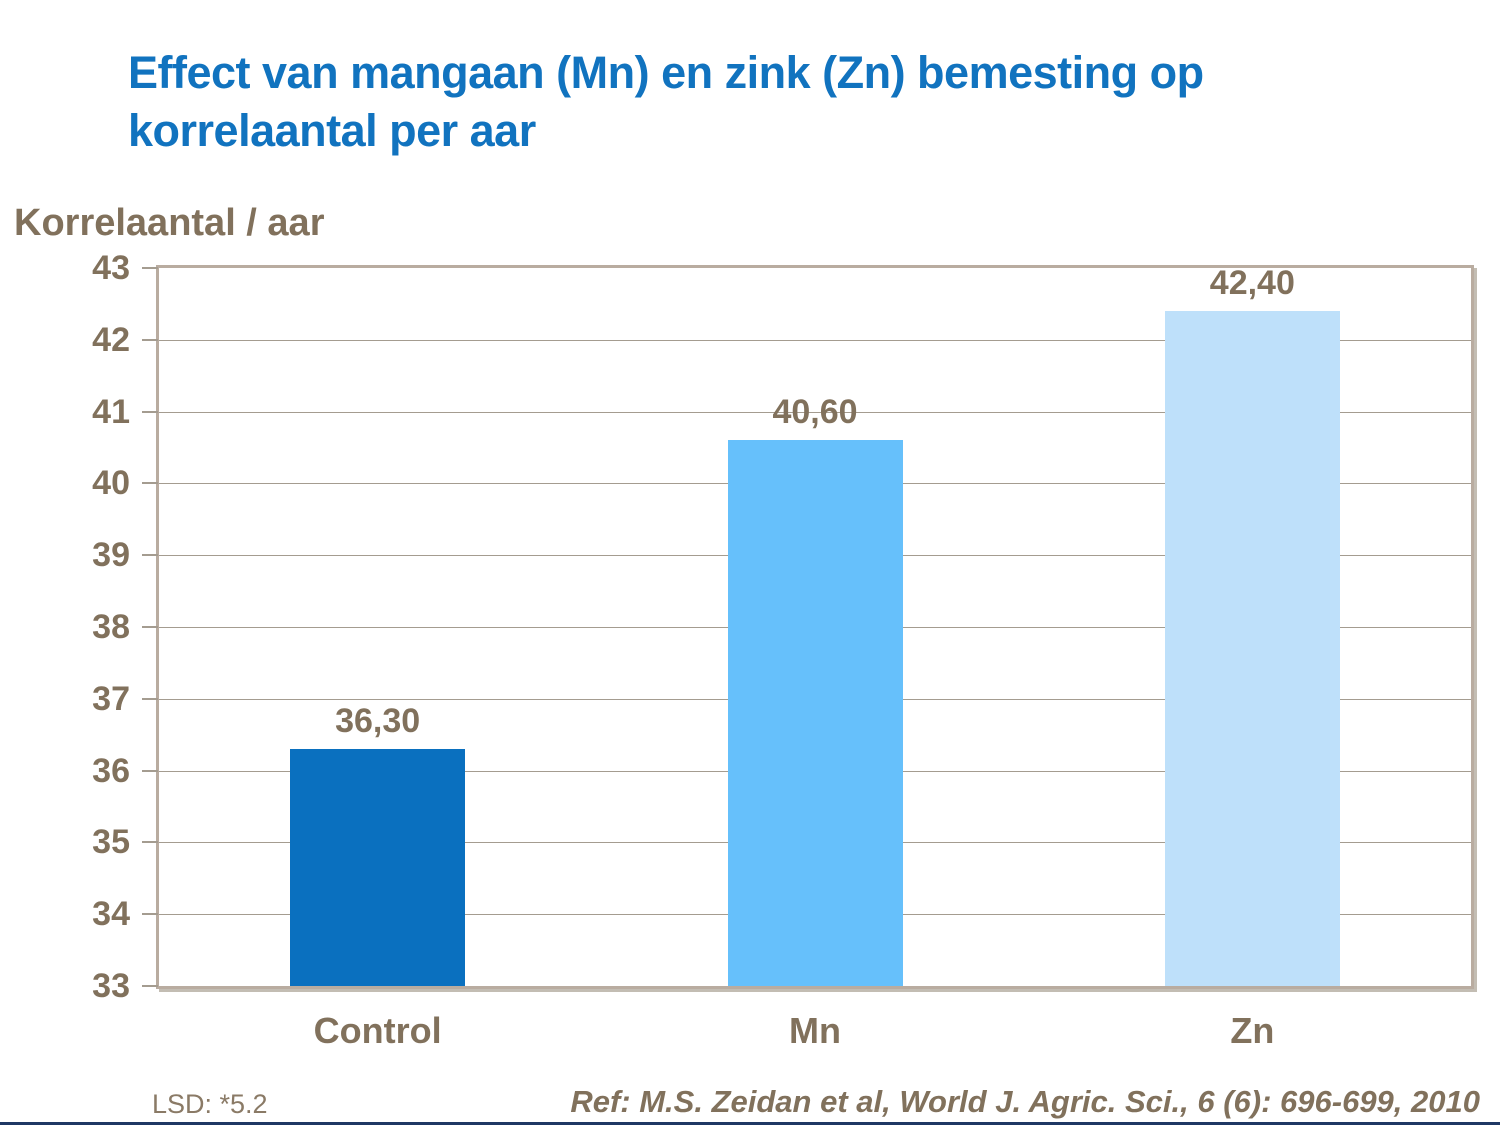 The image size is (1500, 1126). I want to click on bar-value-label: 42,40, so click(1252, 283).